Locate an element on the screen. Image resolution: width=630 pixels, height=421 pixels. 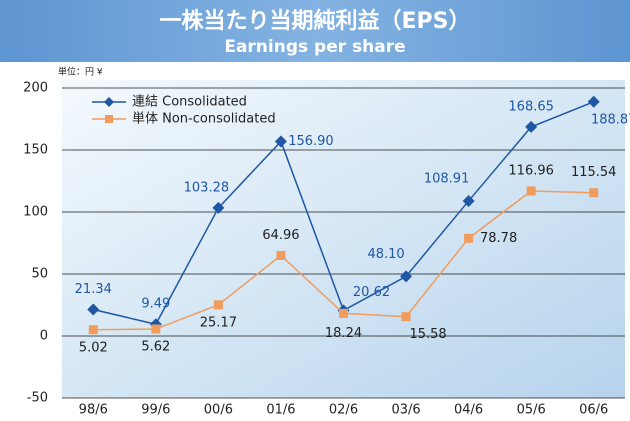
data-label: 20.62 is located at coordinates (371, 292).